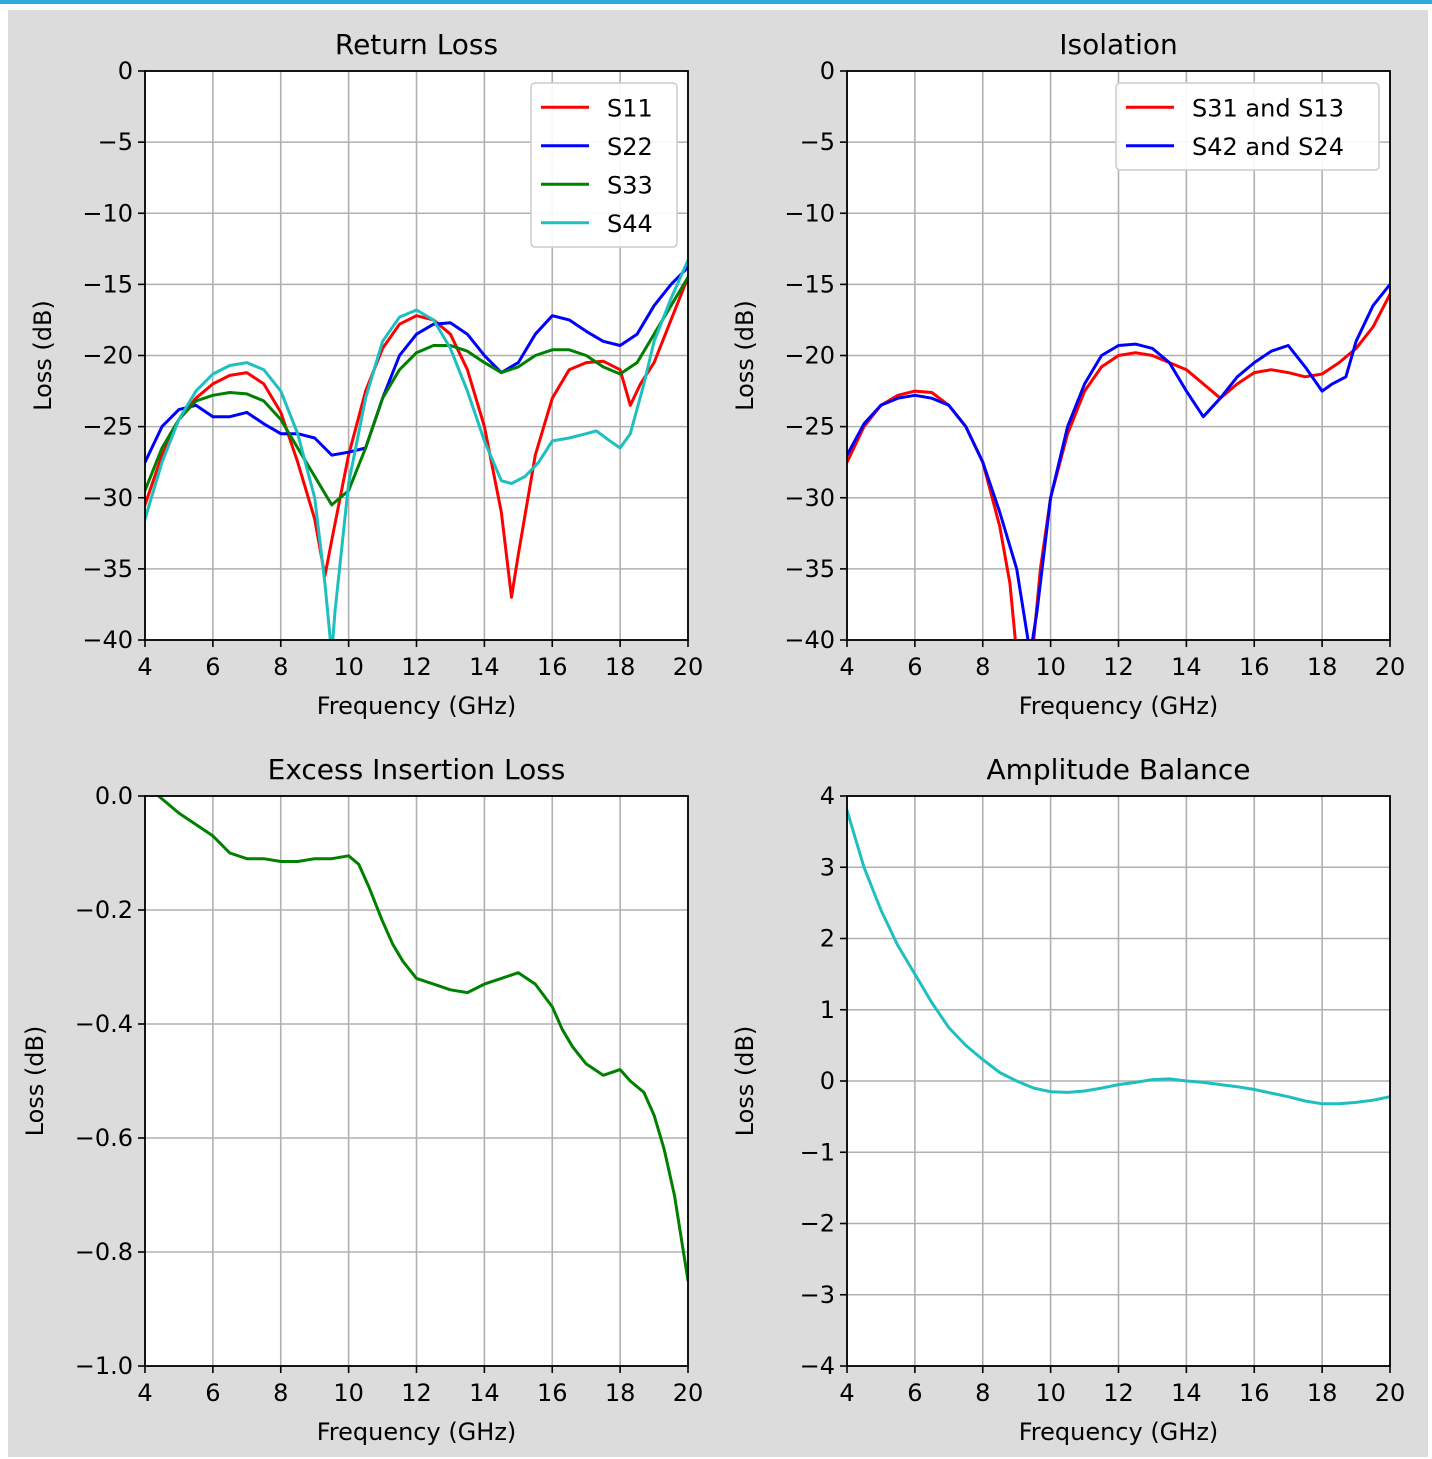 Image resolution: width=1432 pixels, height=1459 pixels. Describe the element at coordinates (1118, 466) in the screenshot. I see `series-line-s31-and-s13` at that location.